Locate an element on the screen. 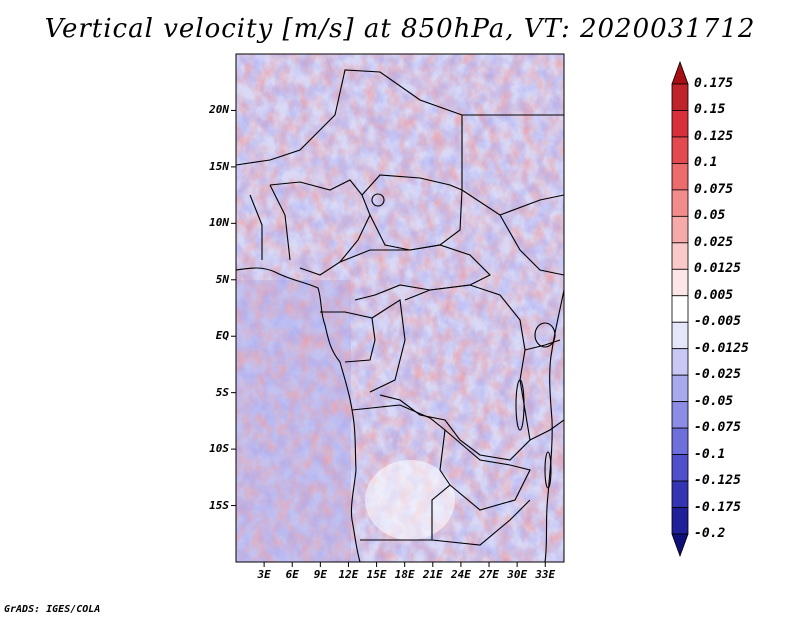 The image size is (800, 618). colorbar-label: 0.15 is located at coordinates (710, 110).